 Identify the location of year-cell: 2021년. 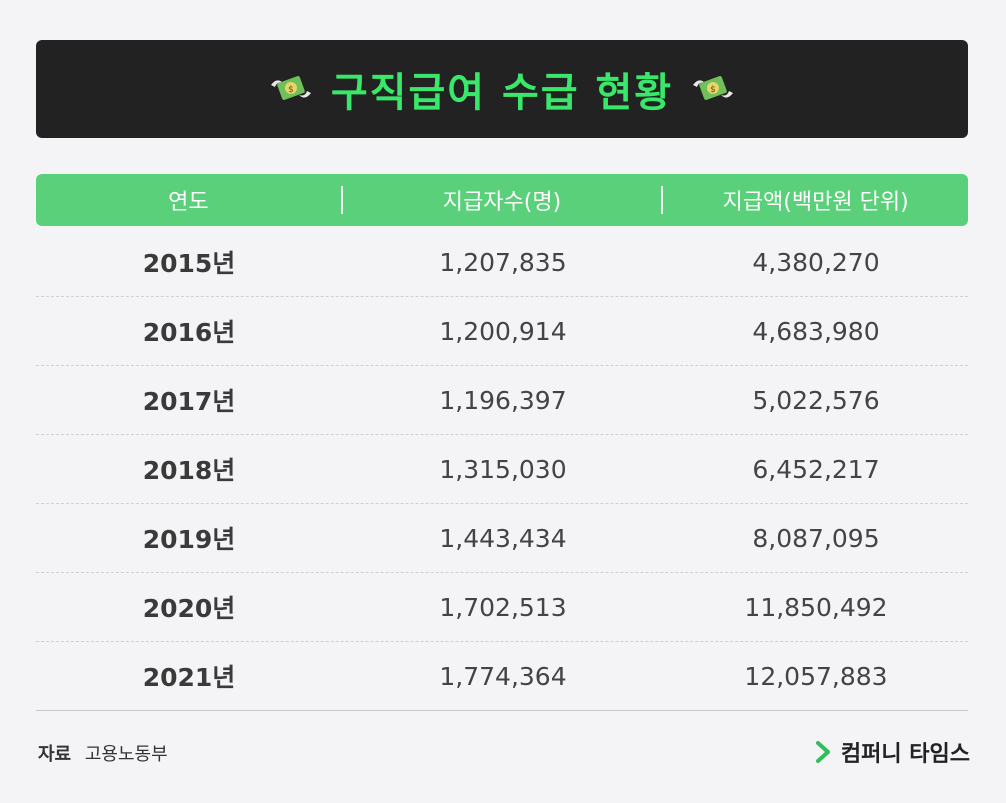
(189, 677).